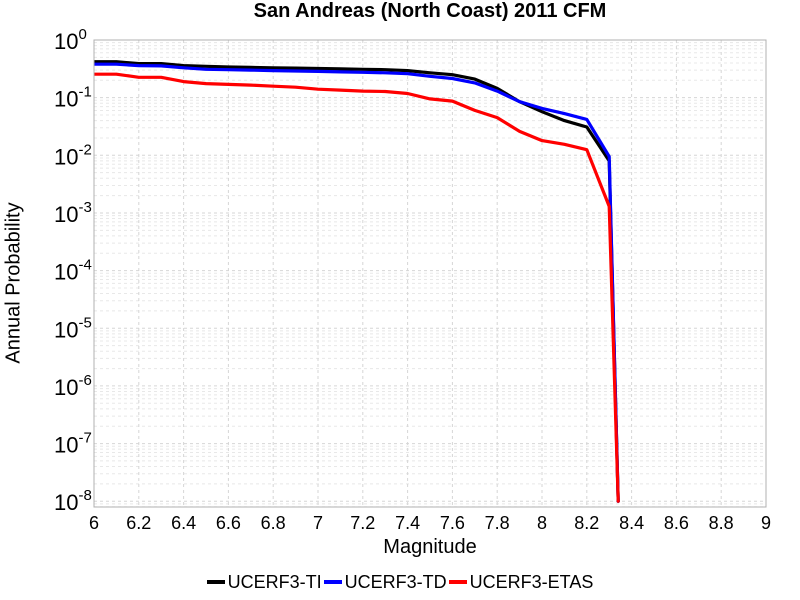  What do you see at coordinates (73, 213) in the screenshot?
I see `y-tick-label: 10⁻³` at bounding box center [73, 213].